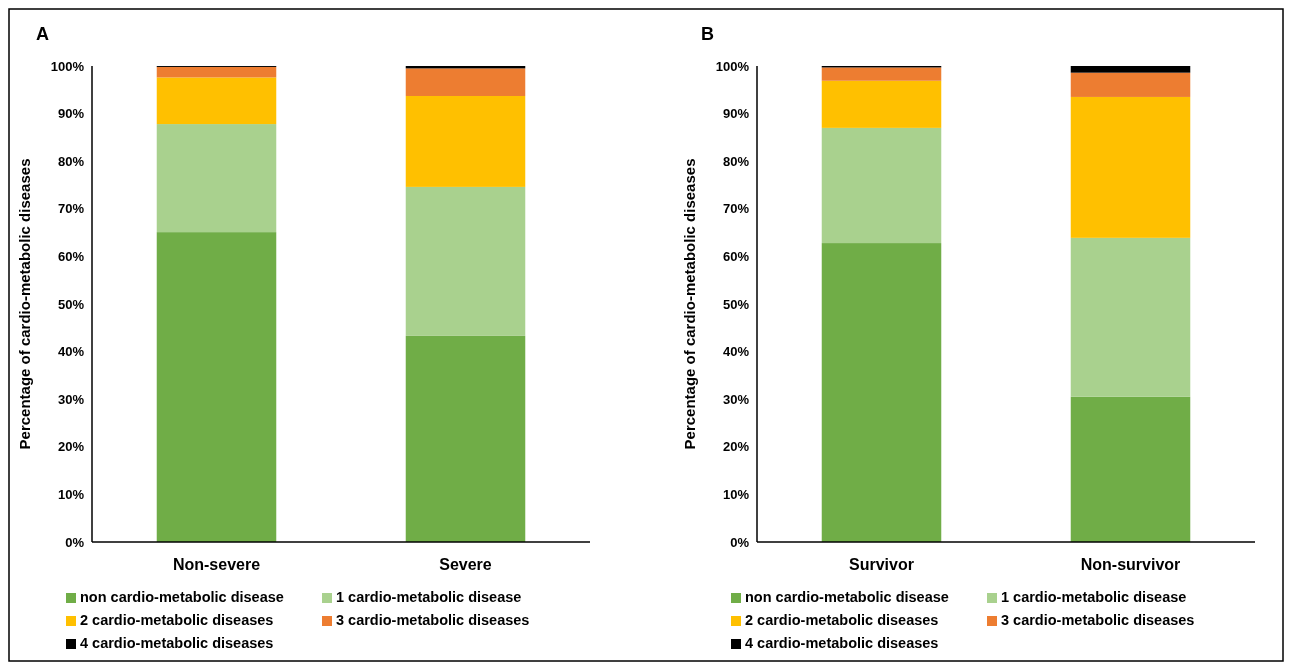  What do you see at coordinates (216, 564) in the screenshot?
I see `x-tick-label: Non-severe` at bounding box center [216, 564].